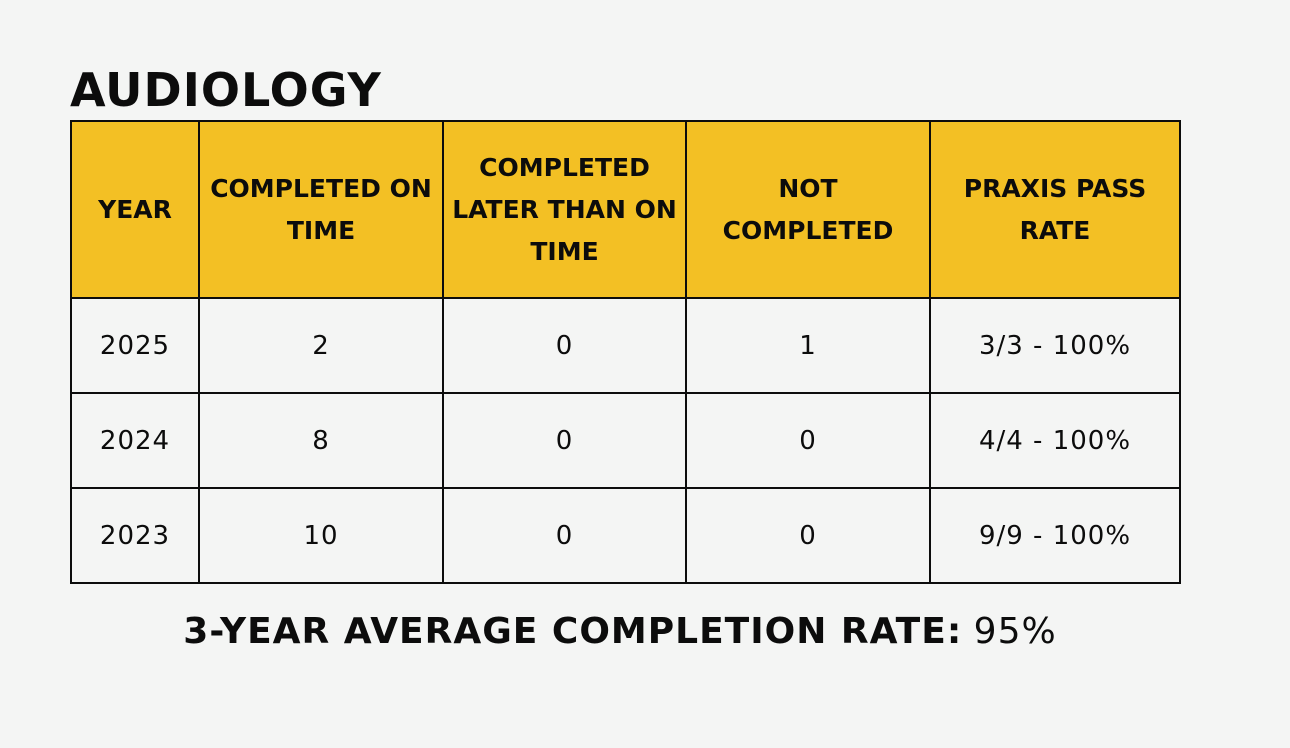 Image resolution: width=1290 pixels, height=748 pixels. What do you see at coordinates (135, 535) in the screenshot?
I see `cell-year: 2023` at bounding box center [135, 535].